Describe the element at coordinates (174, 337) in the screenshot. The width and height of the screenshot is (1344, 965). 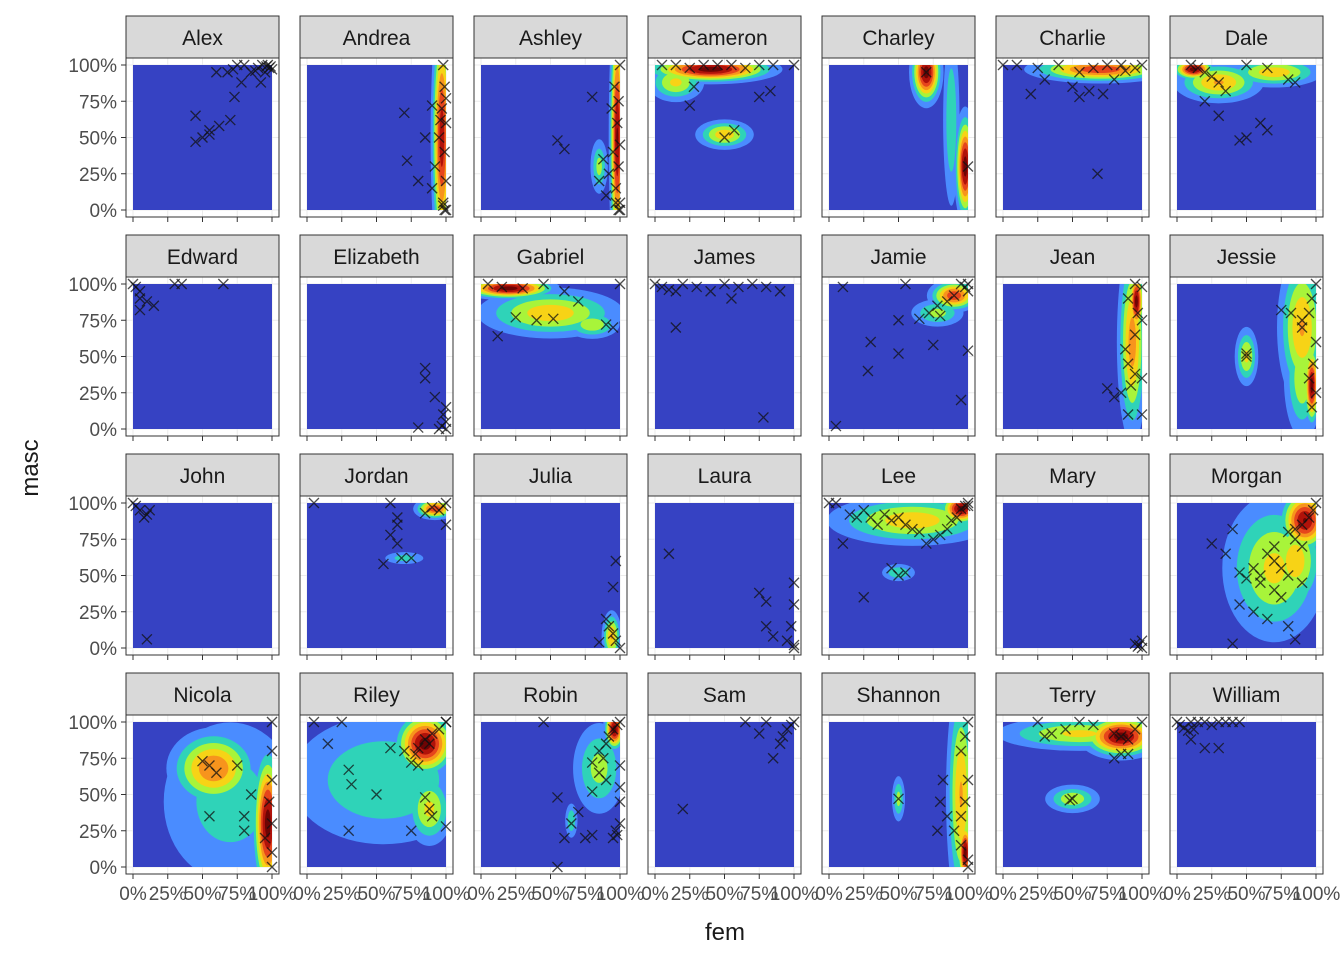
I see `facet-edward: Edward 0% 25% 50% 75% 100%` at that location.